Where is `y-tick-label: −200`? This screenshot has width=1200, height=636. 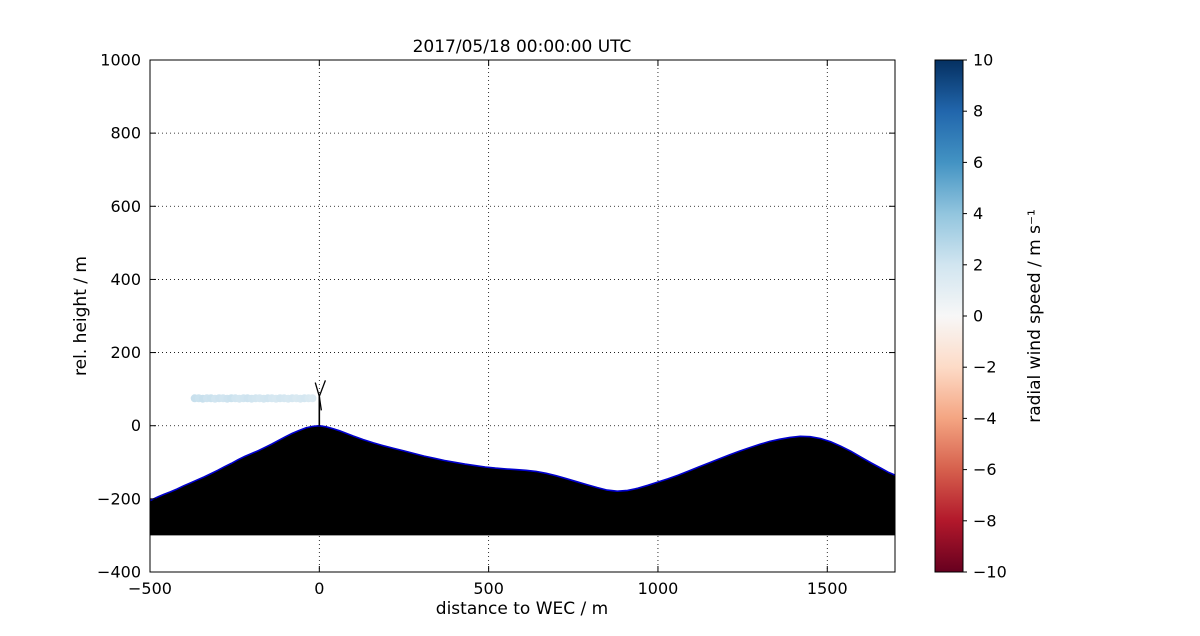
y-tick-label: −200 is located at coordinates (119, 498).